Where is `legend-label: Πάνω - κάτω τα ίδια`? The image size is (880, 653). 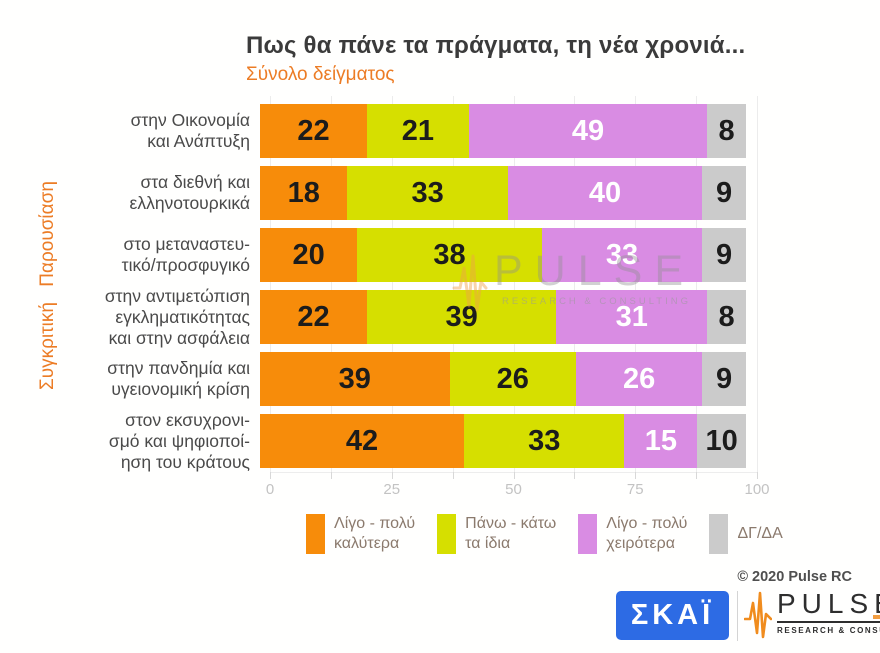 legend-label: Πάνω - κάτω τα ίδια is located at coordinates (510, 534).